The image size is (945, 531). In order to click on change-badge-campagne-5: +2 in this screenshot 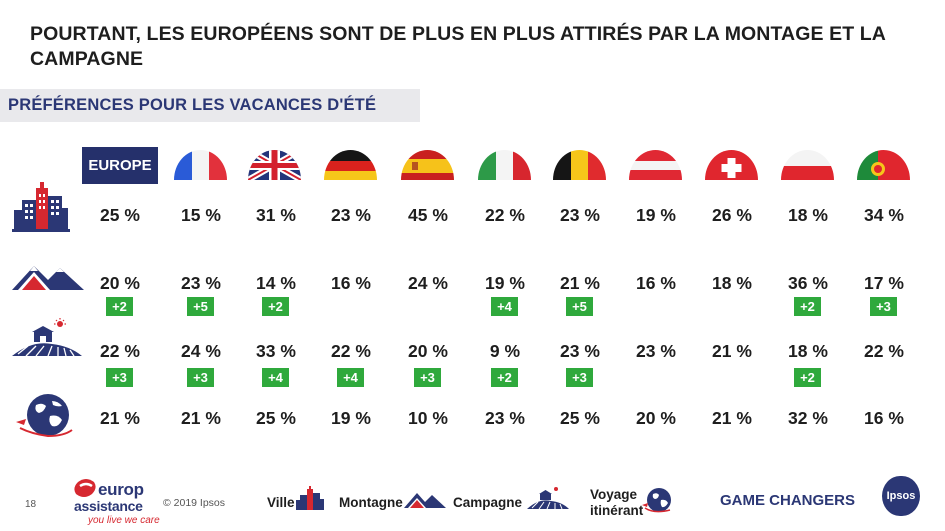, I will do `click(504, 377)`.